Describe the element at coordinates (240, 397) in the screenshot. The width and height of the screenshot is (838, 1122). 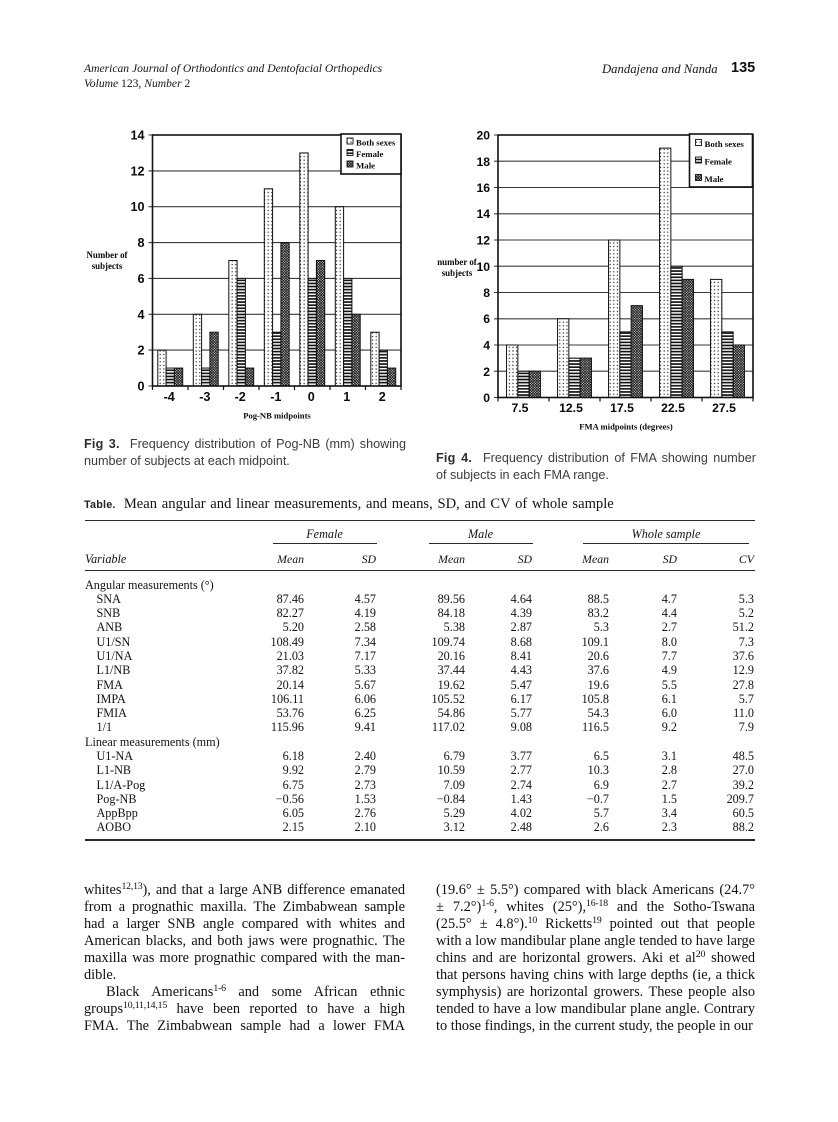
I see `svg-text: -2` at that location.